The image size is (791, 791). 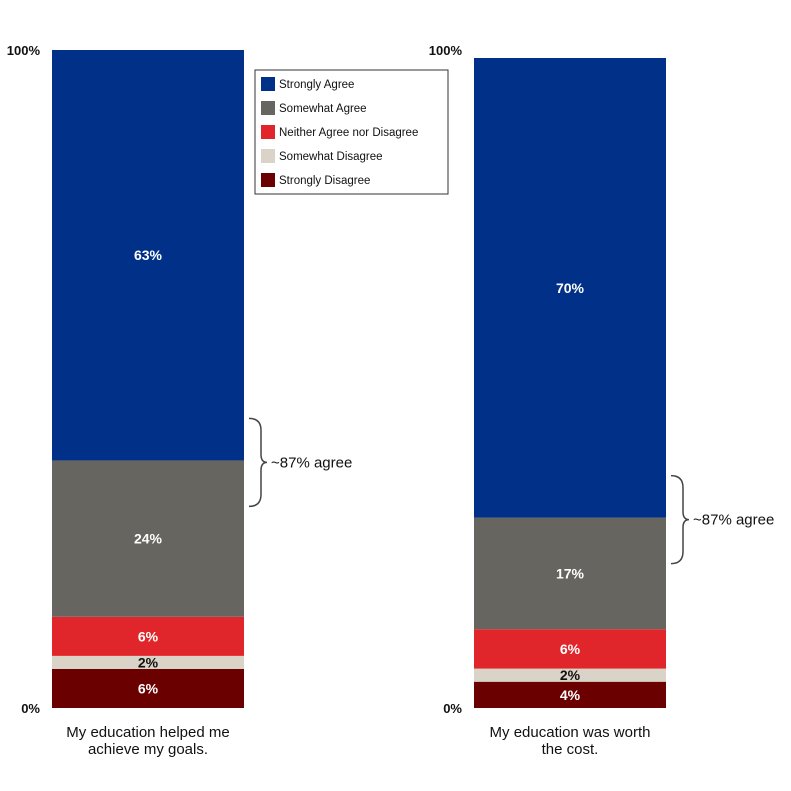 What do you see at coordinates (148, 749) in the screenshot?
I see `category-label: achieve my goals.` at bounding box center [148, 749].